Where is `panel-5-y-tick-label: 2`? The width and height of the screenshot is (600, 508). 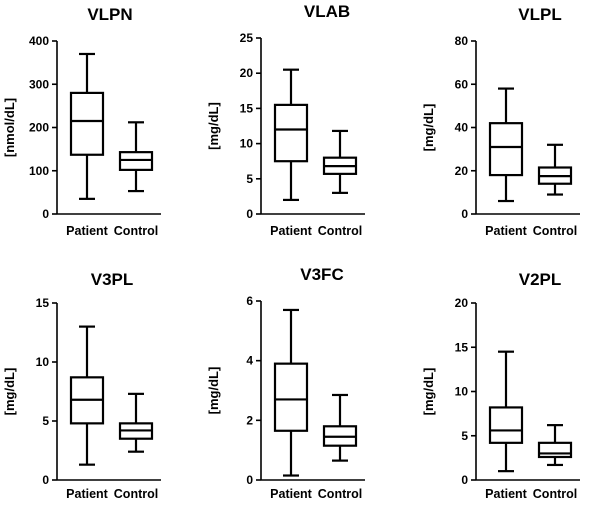
panel-5-y-tick-label: 2 is located at coordinates (249, 420).